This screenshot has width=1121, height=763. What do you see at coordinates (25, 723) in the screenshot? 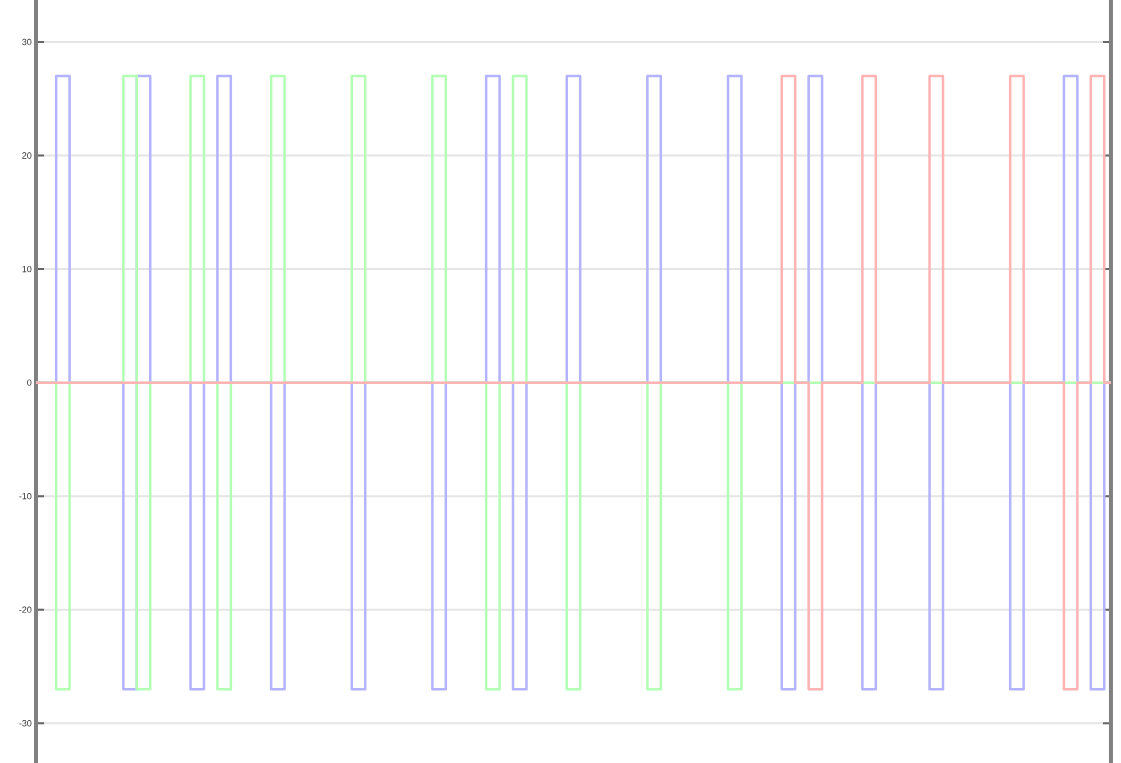
I see `y-tick-label: -30` at bounding box center [25, 723].